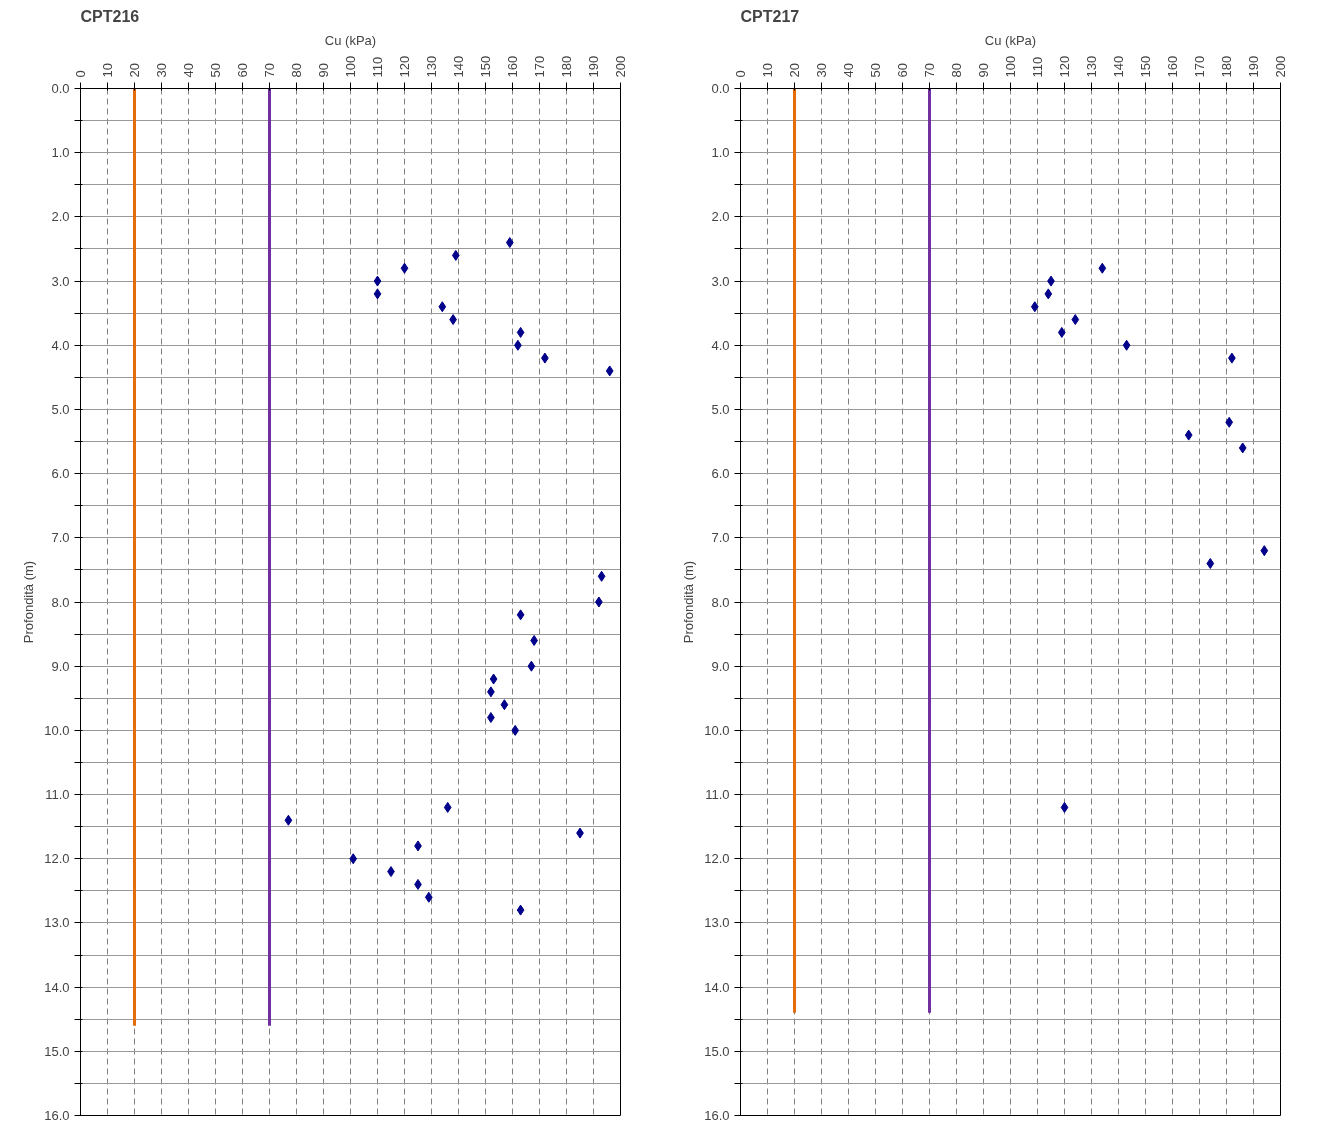  Describe the element at coordinates (717, 795) in the screenshot. I see `y-tick-label: 11.0` at that location.